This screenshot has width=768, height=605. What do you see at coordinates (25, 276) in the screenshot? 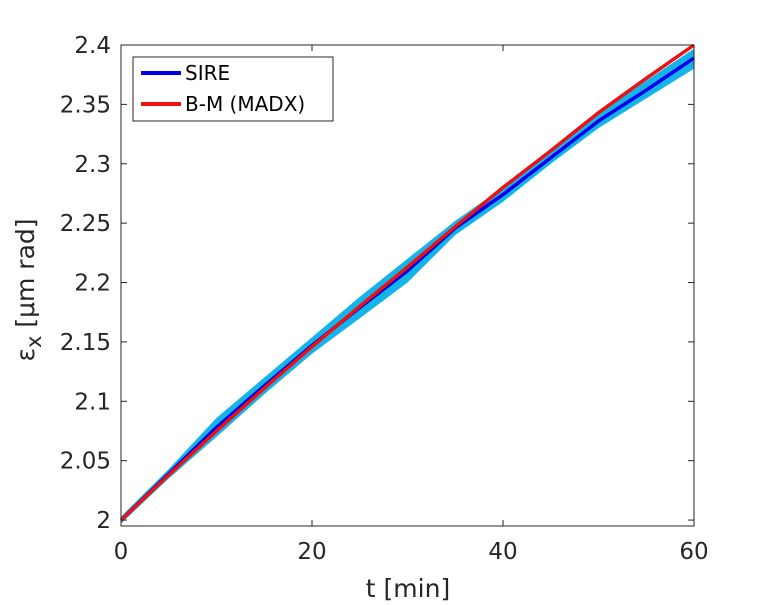
I see `y-axis-label-units: [μm rad]` at bounding box center [25, 276].